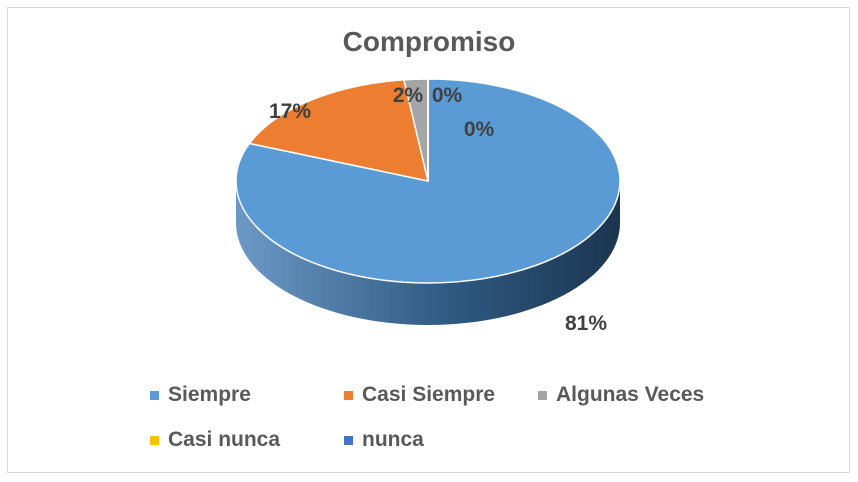  Describe the element at coordinates (154, 440) in the screenshot. I see `legend-swatch-casi-nunca` at that location.